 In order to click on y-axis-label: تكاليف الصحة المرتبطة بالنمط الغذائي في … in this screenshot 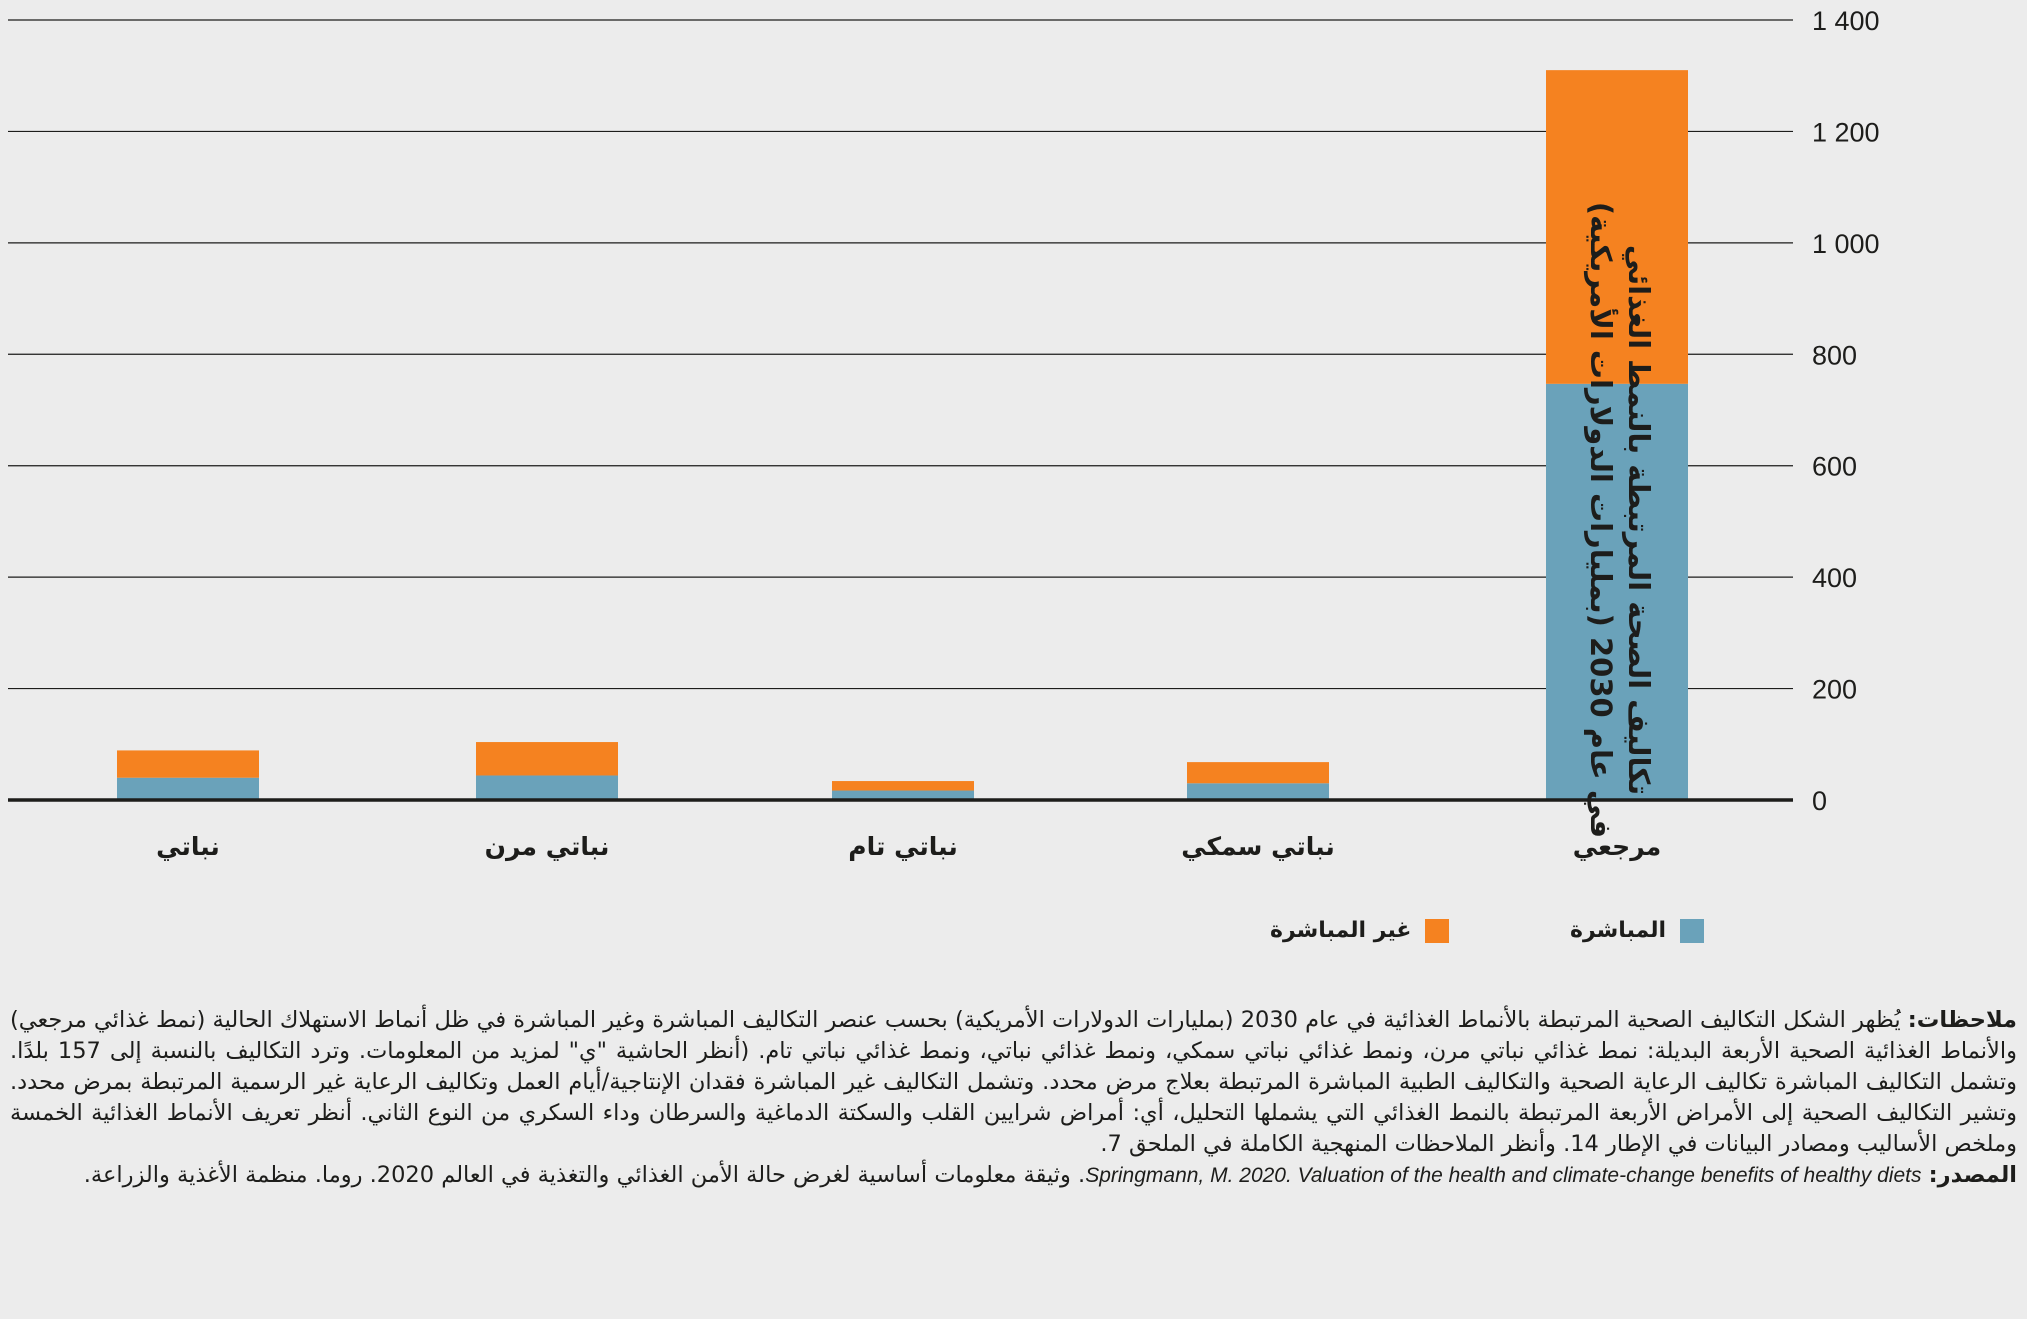, I will do `click(1620, 520)`.